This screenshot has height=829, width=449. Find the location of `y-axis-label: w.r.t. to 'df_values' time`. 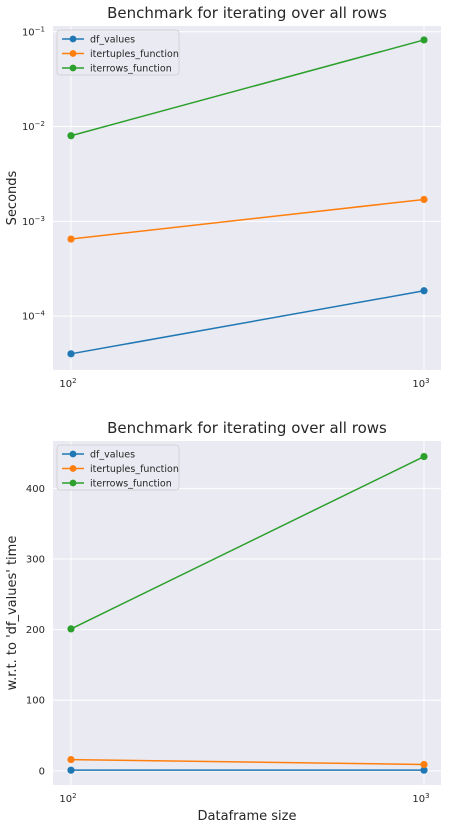

y-axis-label: w.r.t. to 'df_values' time is located at coordinates (12, 613).